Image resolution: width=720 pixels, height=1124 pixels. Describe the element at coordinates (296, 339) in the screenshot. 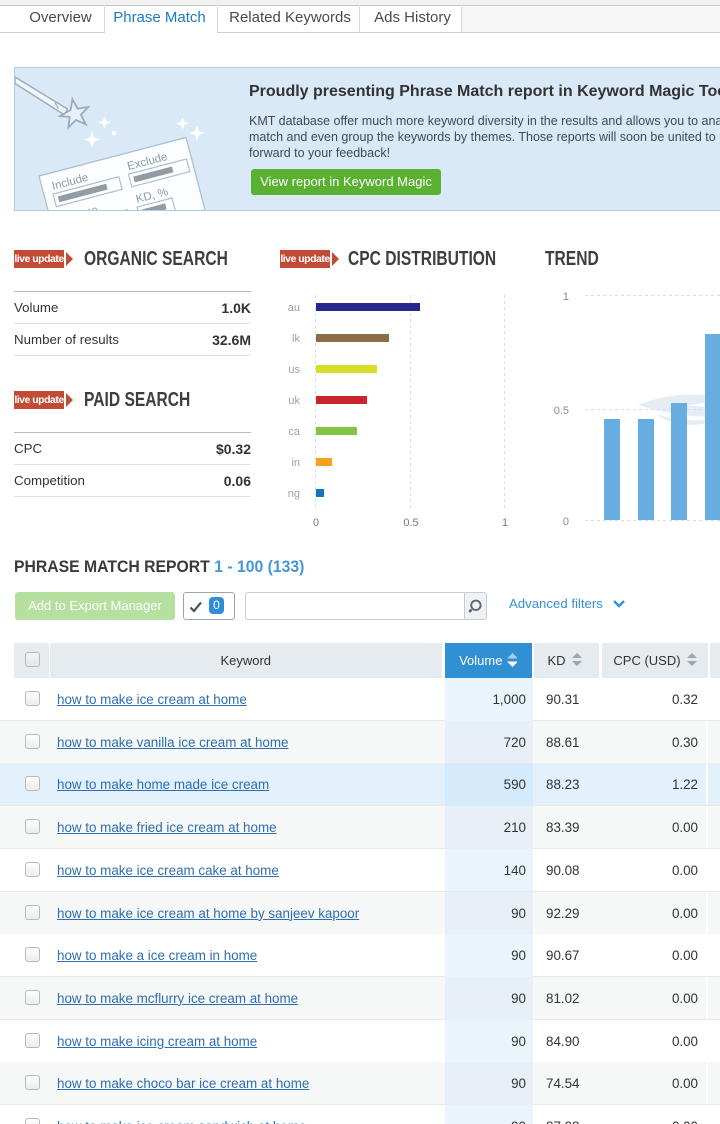

I see `svg-text: lk` at that location.